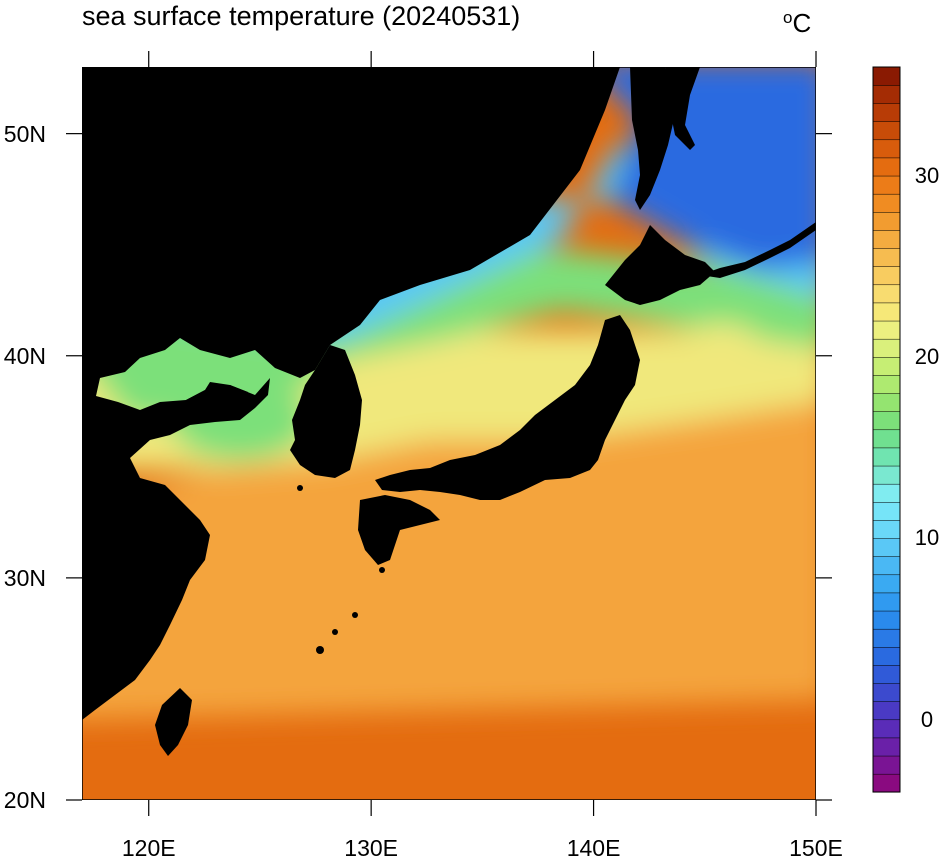  Describe the element at coordinates (720, 345) in the screenshot. I see `sst-warm-eddy` at that location.